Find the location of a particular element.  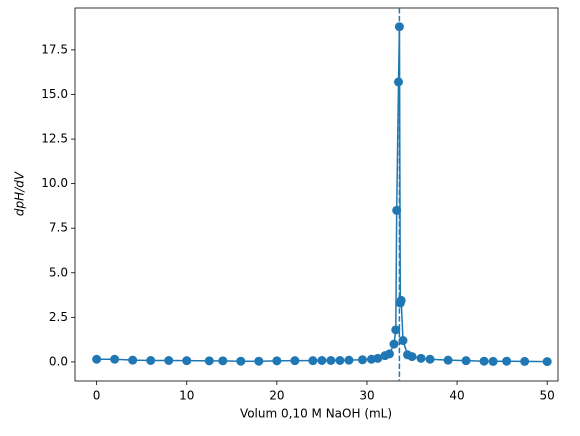

y-tick-label: 10.0 is located at coordinates (54, 183).